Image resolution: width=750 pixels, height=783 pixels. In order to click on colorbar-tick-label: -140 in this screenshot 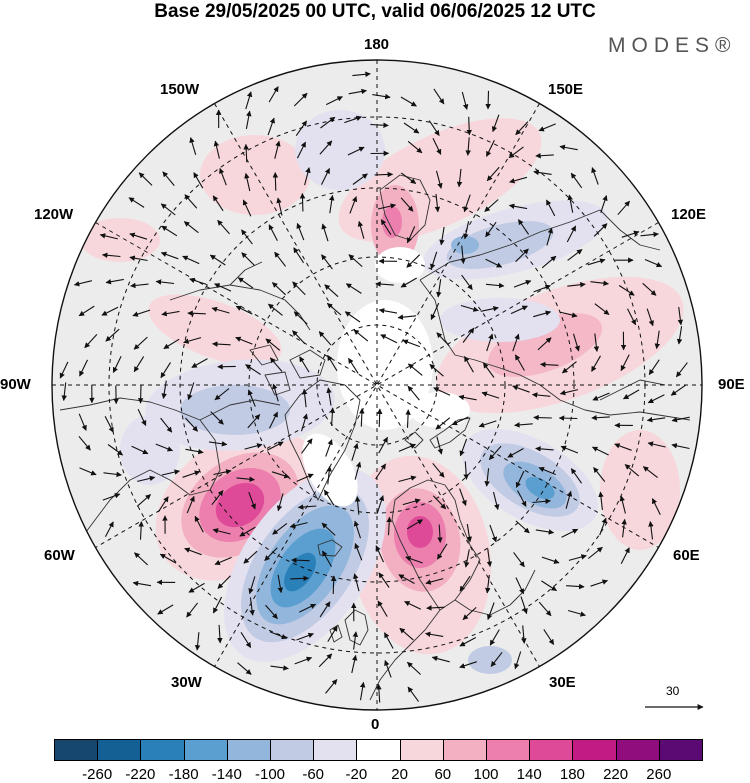, I will do `click(226, 774)`.